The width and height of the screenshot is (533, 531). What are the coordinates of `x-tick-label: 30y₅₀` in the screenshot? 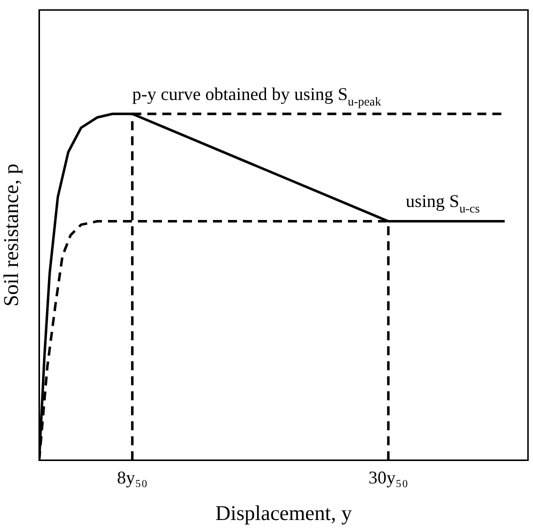 It's located at (388, 478).